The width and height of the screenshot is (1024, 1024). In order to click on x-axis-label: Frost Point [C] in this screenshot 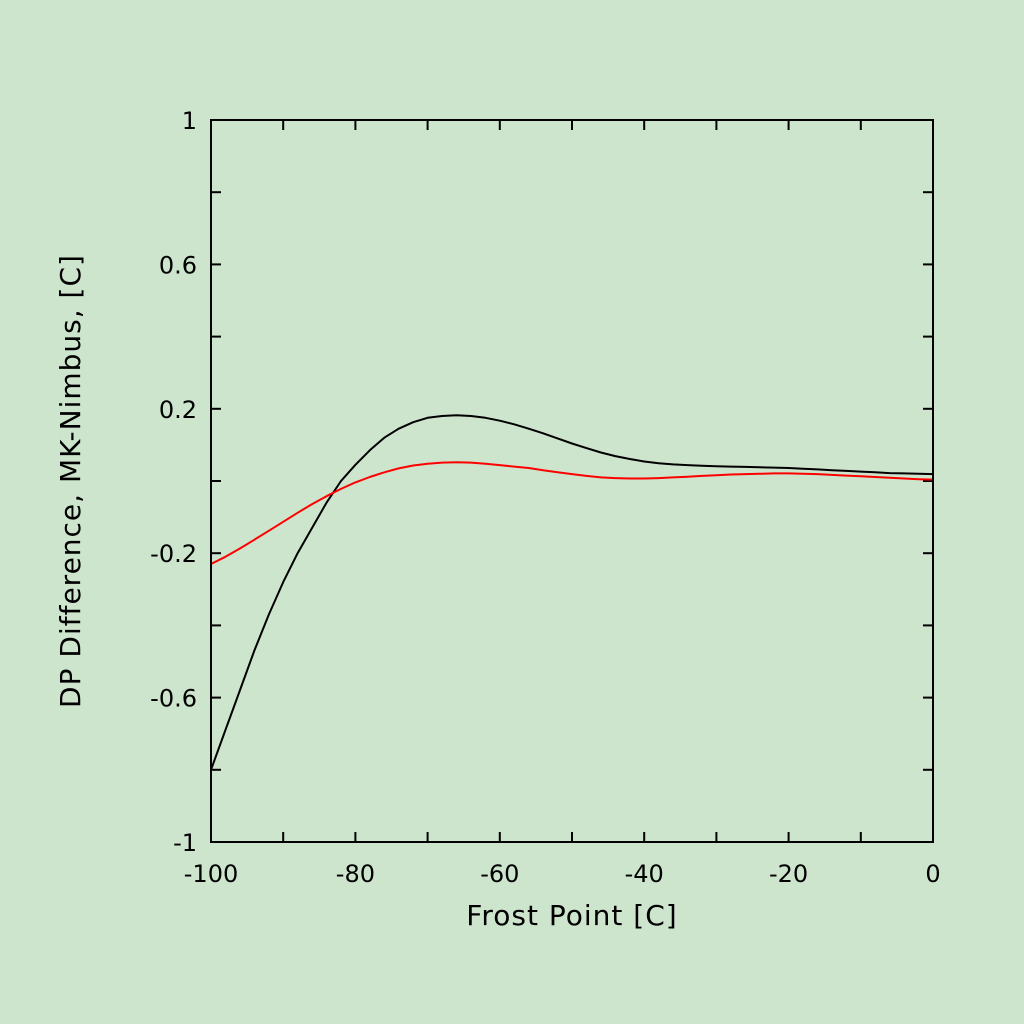, I will do `click(571, 915)`.